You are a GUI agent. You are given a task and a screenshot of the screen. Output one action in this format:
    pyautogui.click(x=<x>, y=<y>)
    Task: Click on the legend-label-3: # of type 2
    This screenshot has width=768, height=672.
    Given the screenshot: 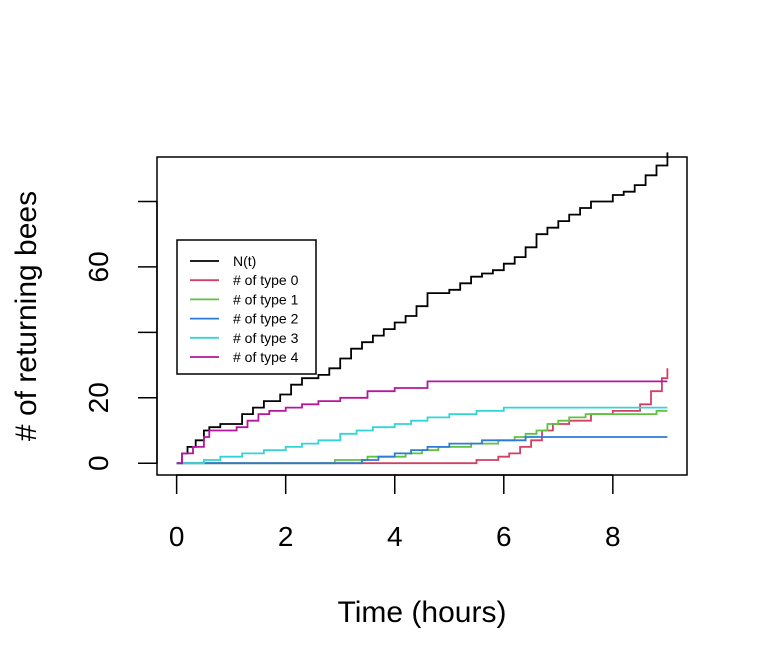 What is the action you would take?
    pyautogui.click(x=266, y=319)
    